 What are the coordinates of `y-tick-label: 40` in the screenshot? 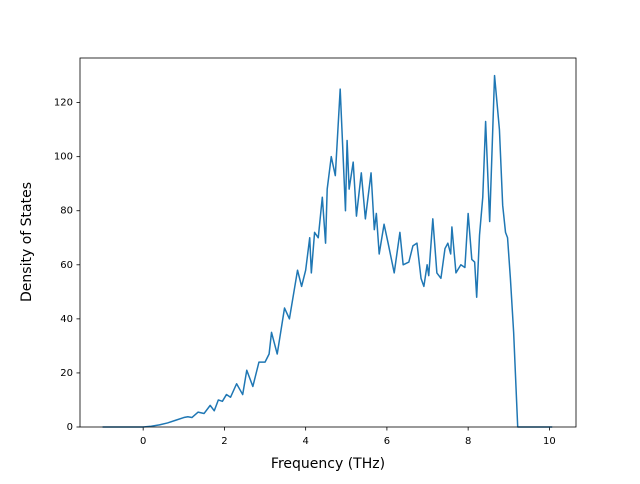 It's located at (66, 319).